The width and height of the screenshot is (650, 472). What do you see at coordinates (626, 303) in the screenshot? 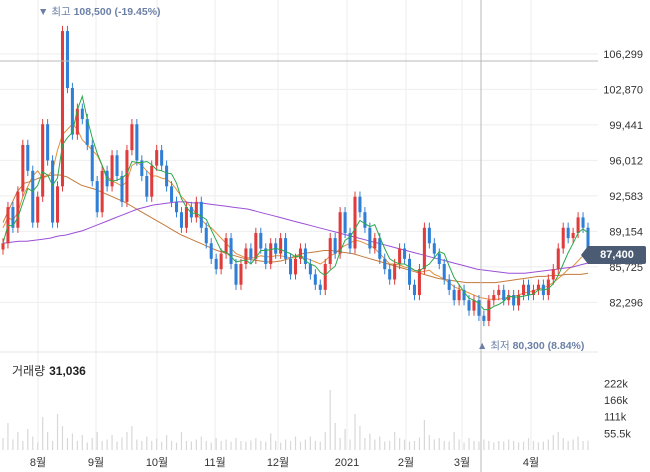
I see `price-tick-label: 82,296` at bounding box center [626, 303].